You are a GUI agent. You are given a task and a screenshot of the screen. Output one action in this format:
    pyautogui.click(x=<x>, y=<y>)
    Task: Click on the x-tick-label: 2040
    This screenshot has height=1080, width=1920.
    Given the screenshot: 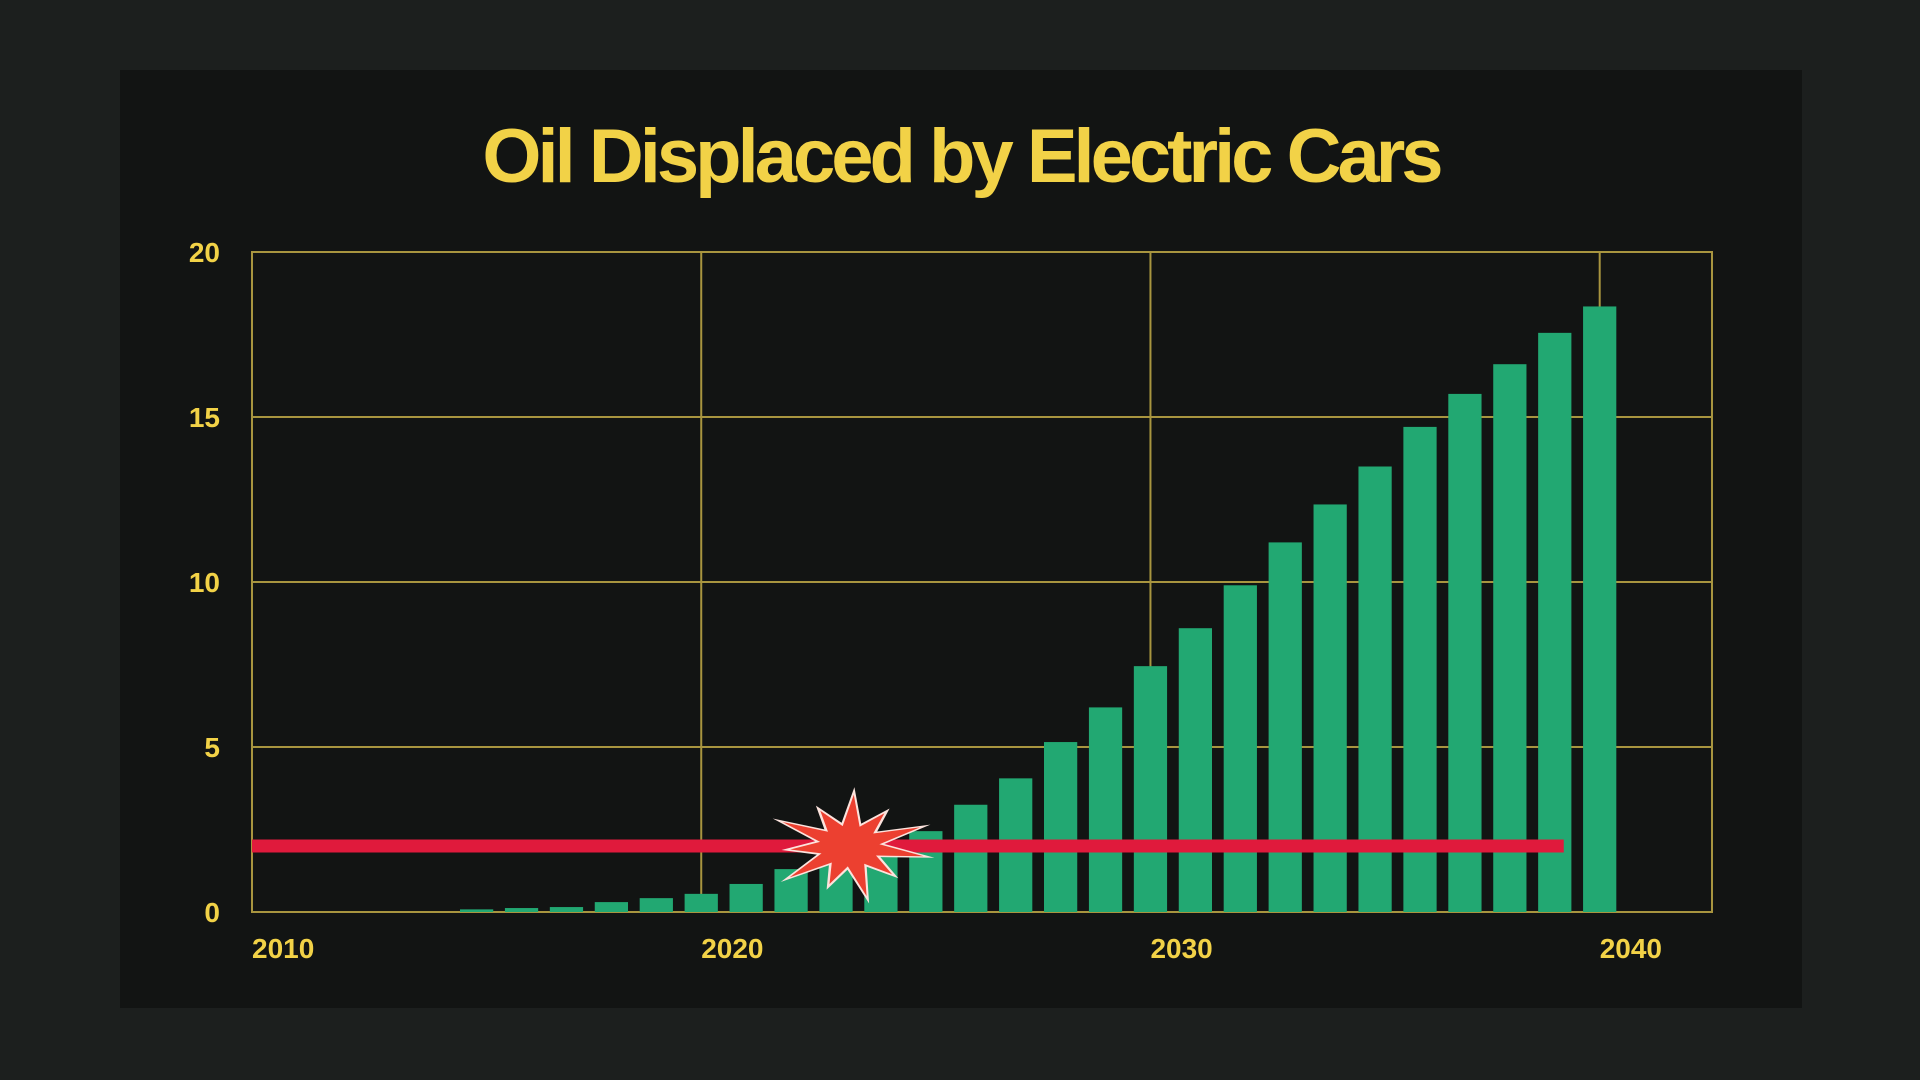 What is the action you would take?
    pyautogui.click(x=1631, y=948)
    